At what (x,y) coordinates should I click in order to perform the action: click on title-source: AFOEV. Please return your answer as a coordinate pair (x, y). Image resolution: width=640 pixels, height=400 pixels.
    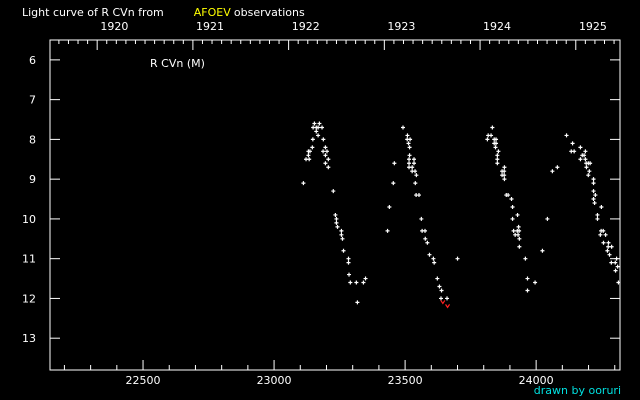
    Looking at the image, I should click on (212, 12).